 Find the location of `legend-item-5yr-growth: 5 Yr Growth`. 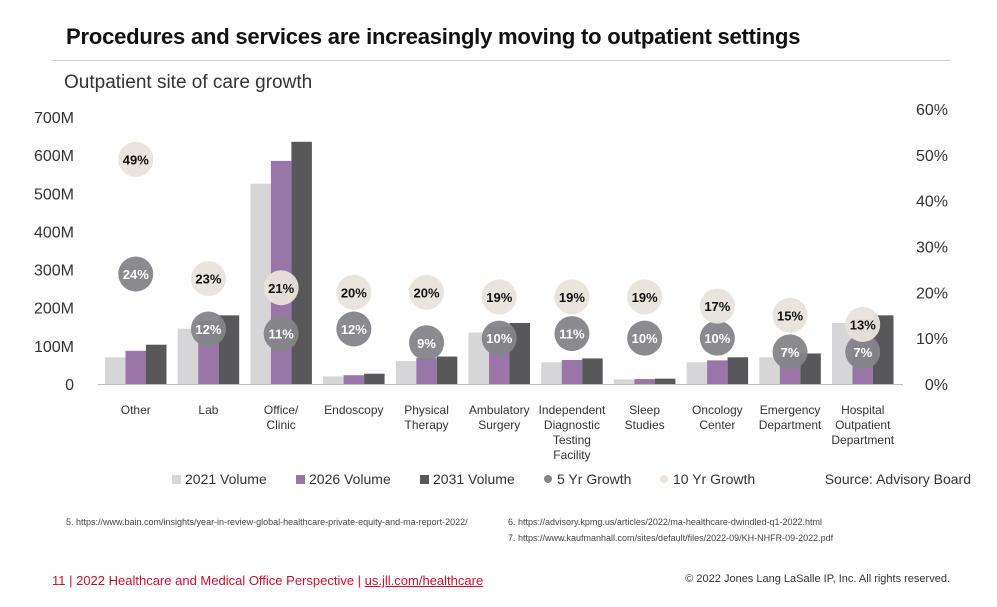

legend-item-5yr-growth: 5 Yr Growth is located at coordinates (587, 479).